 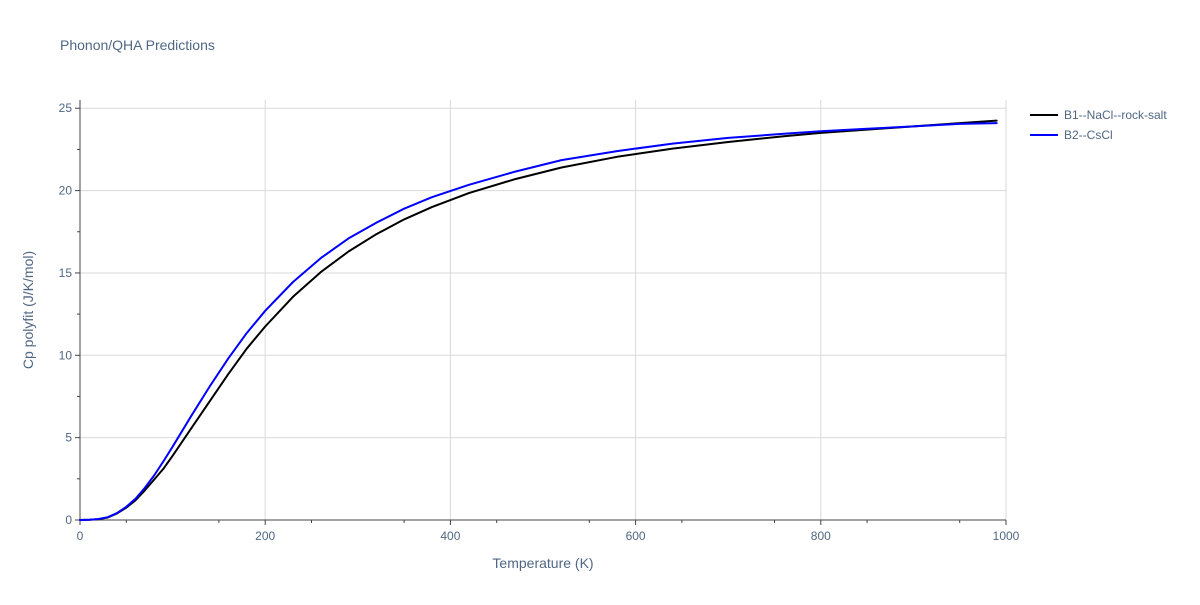 What do you see at coordinates (265, 536) in the screenshot?
I see `x-tick-label: 200` at bounding box center [265, 536].